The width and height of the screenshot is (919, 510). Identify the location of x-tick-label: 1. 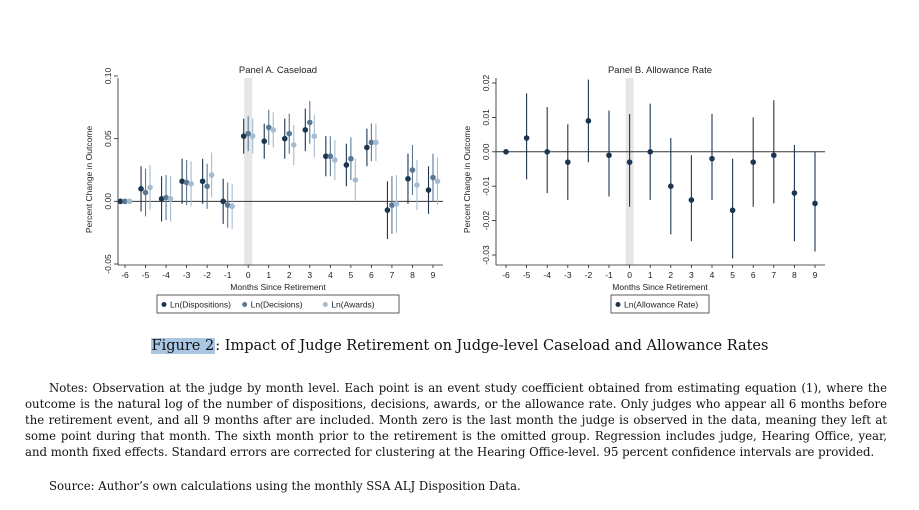
(268, 275).